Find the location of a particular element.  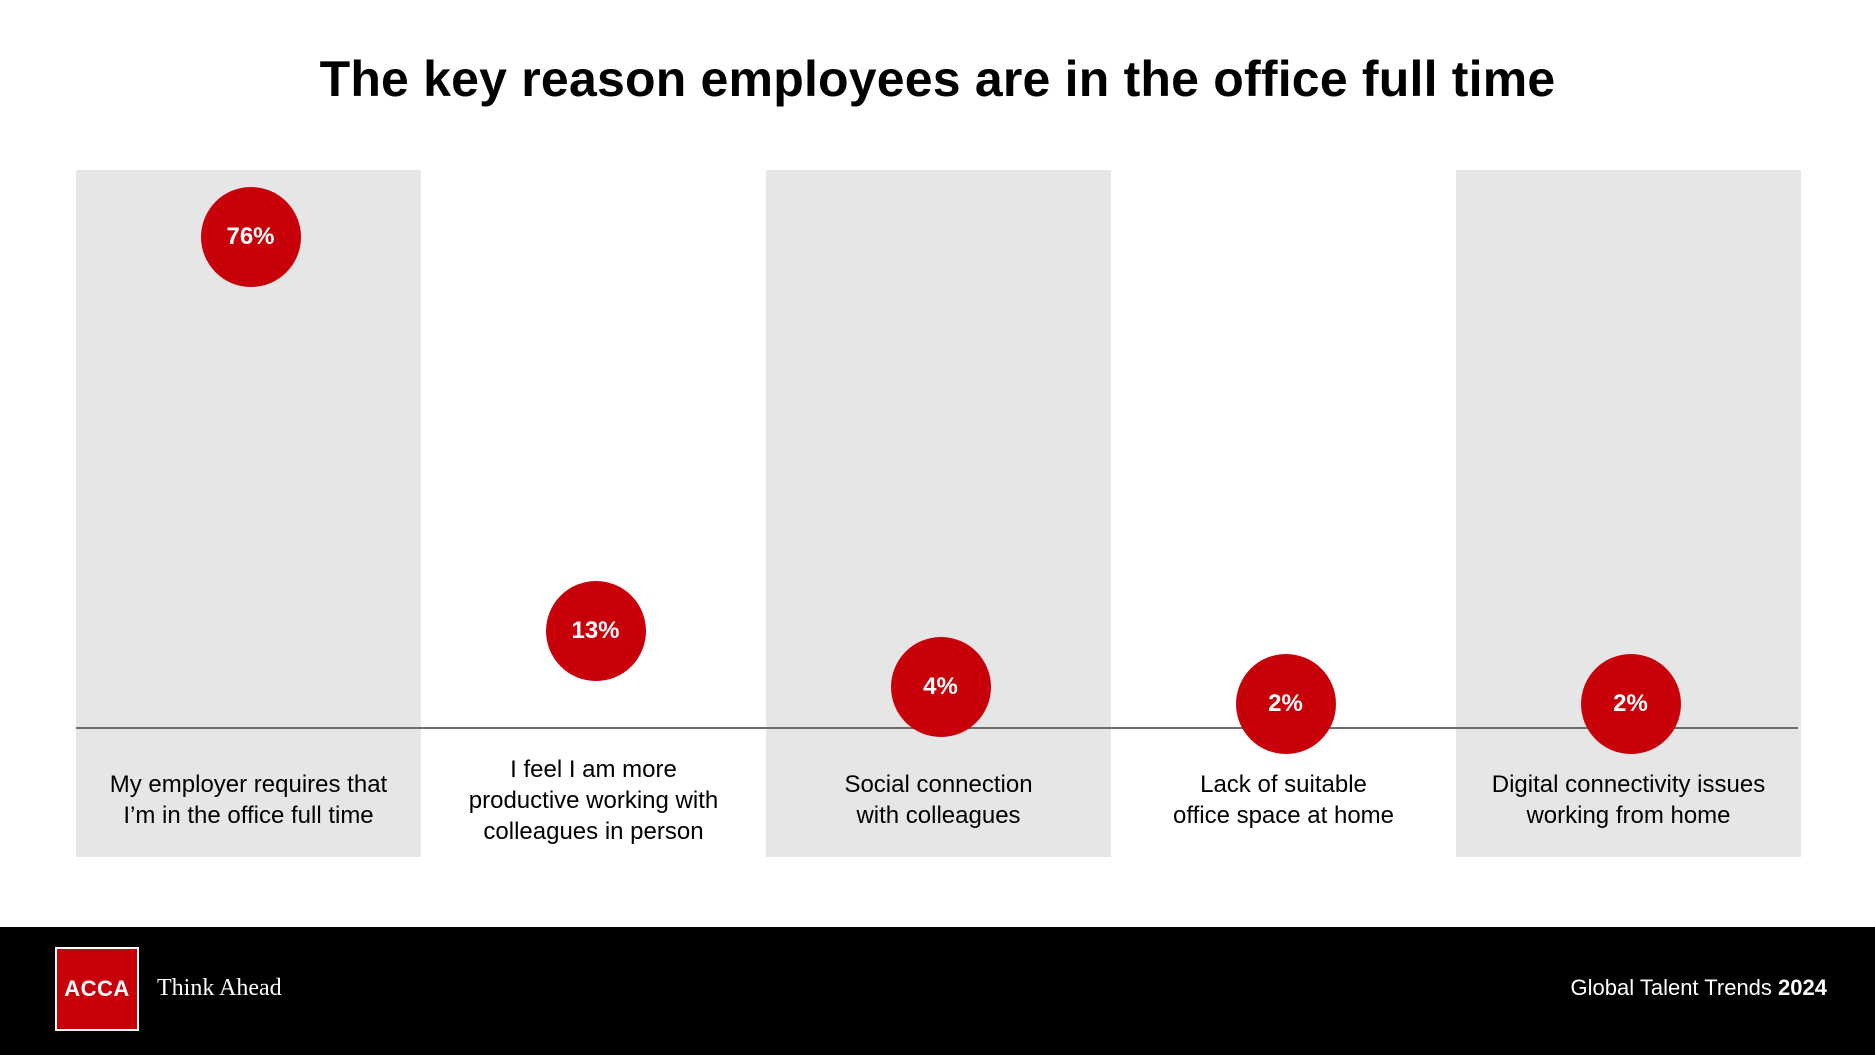

data-label: 13% is located at coordinates (595, 630).